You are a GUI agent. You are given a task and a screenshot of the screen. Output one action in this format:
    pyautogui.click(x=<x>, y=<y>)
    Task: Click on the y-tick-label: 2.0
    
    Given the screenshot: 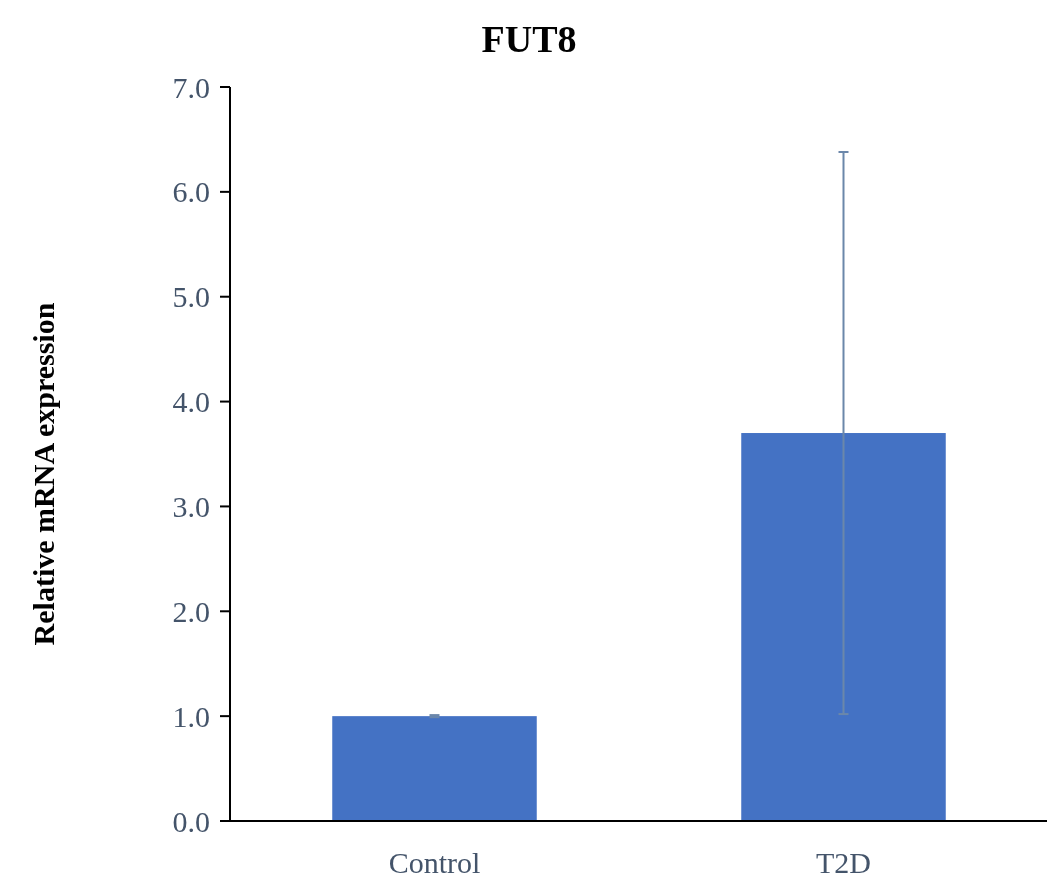 What is the action you would take?
    pyautogui.click(x=191, y=611)
    